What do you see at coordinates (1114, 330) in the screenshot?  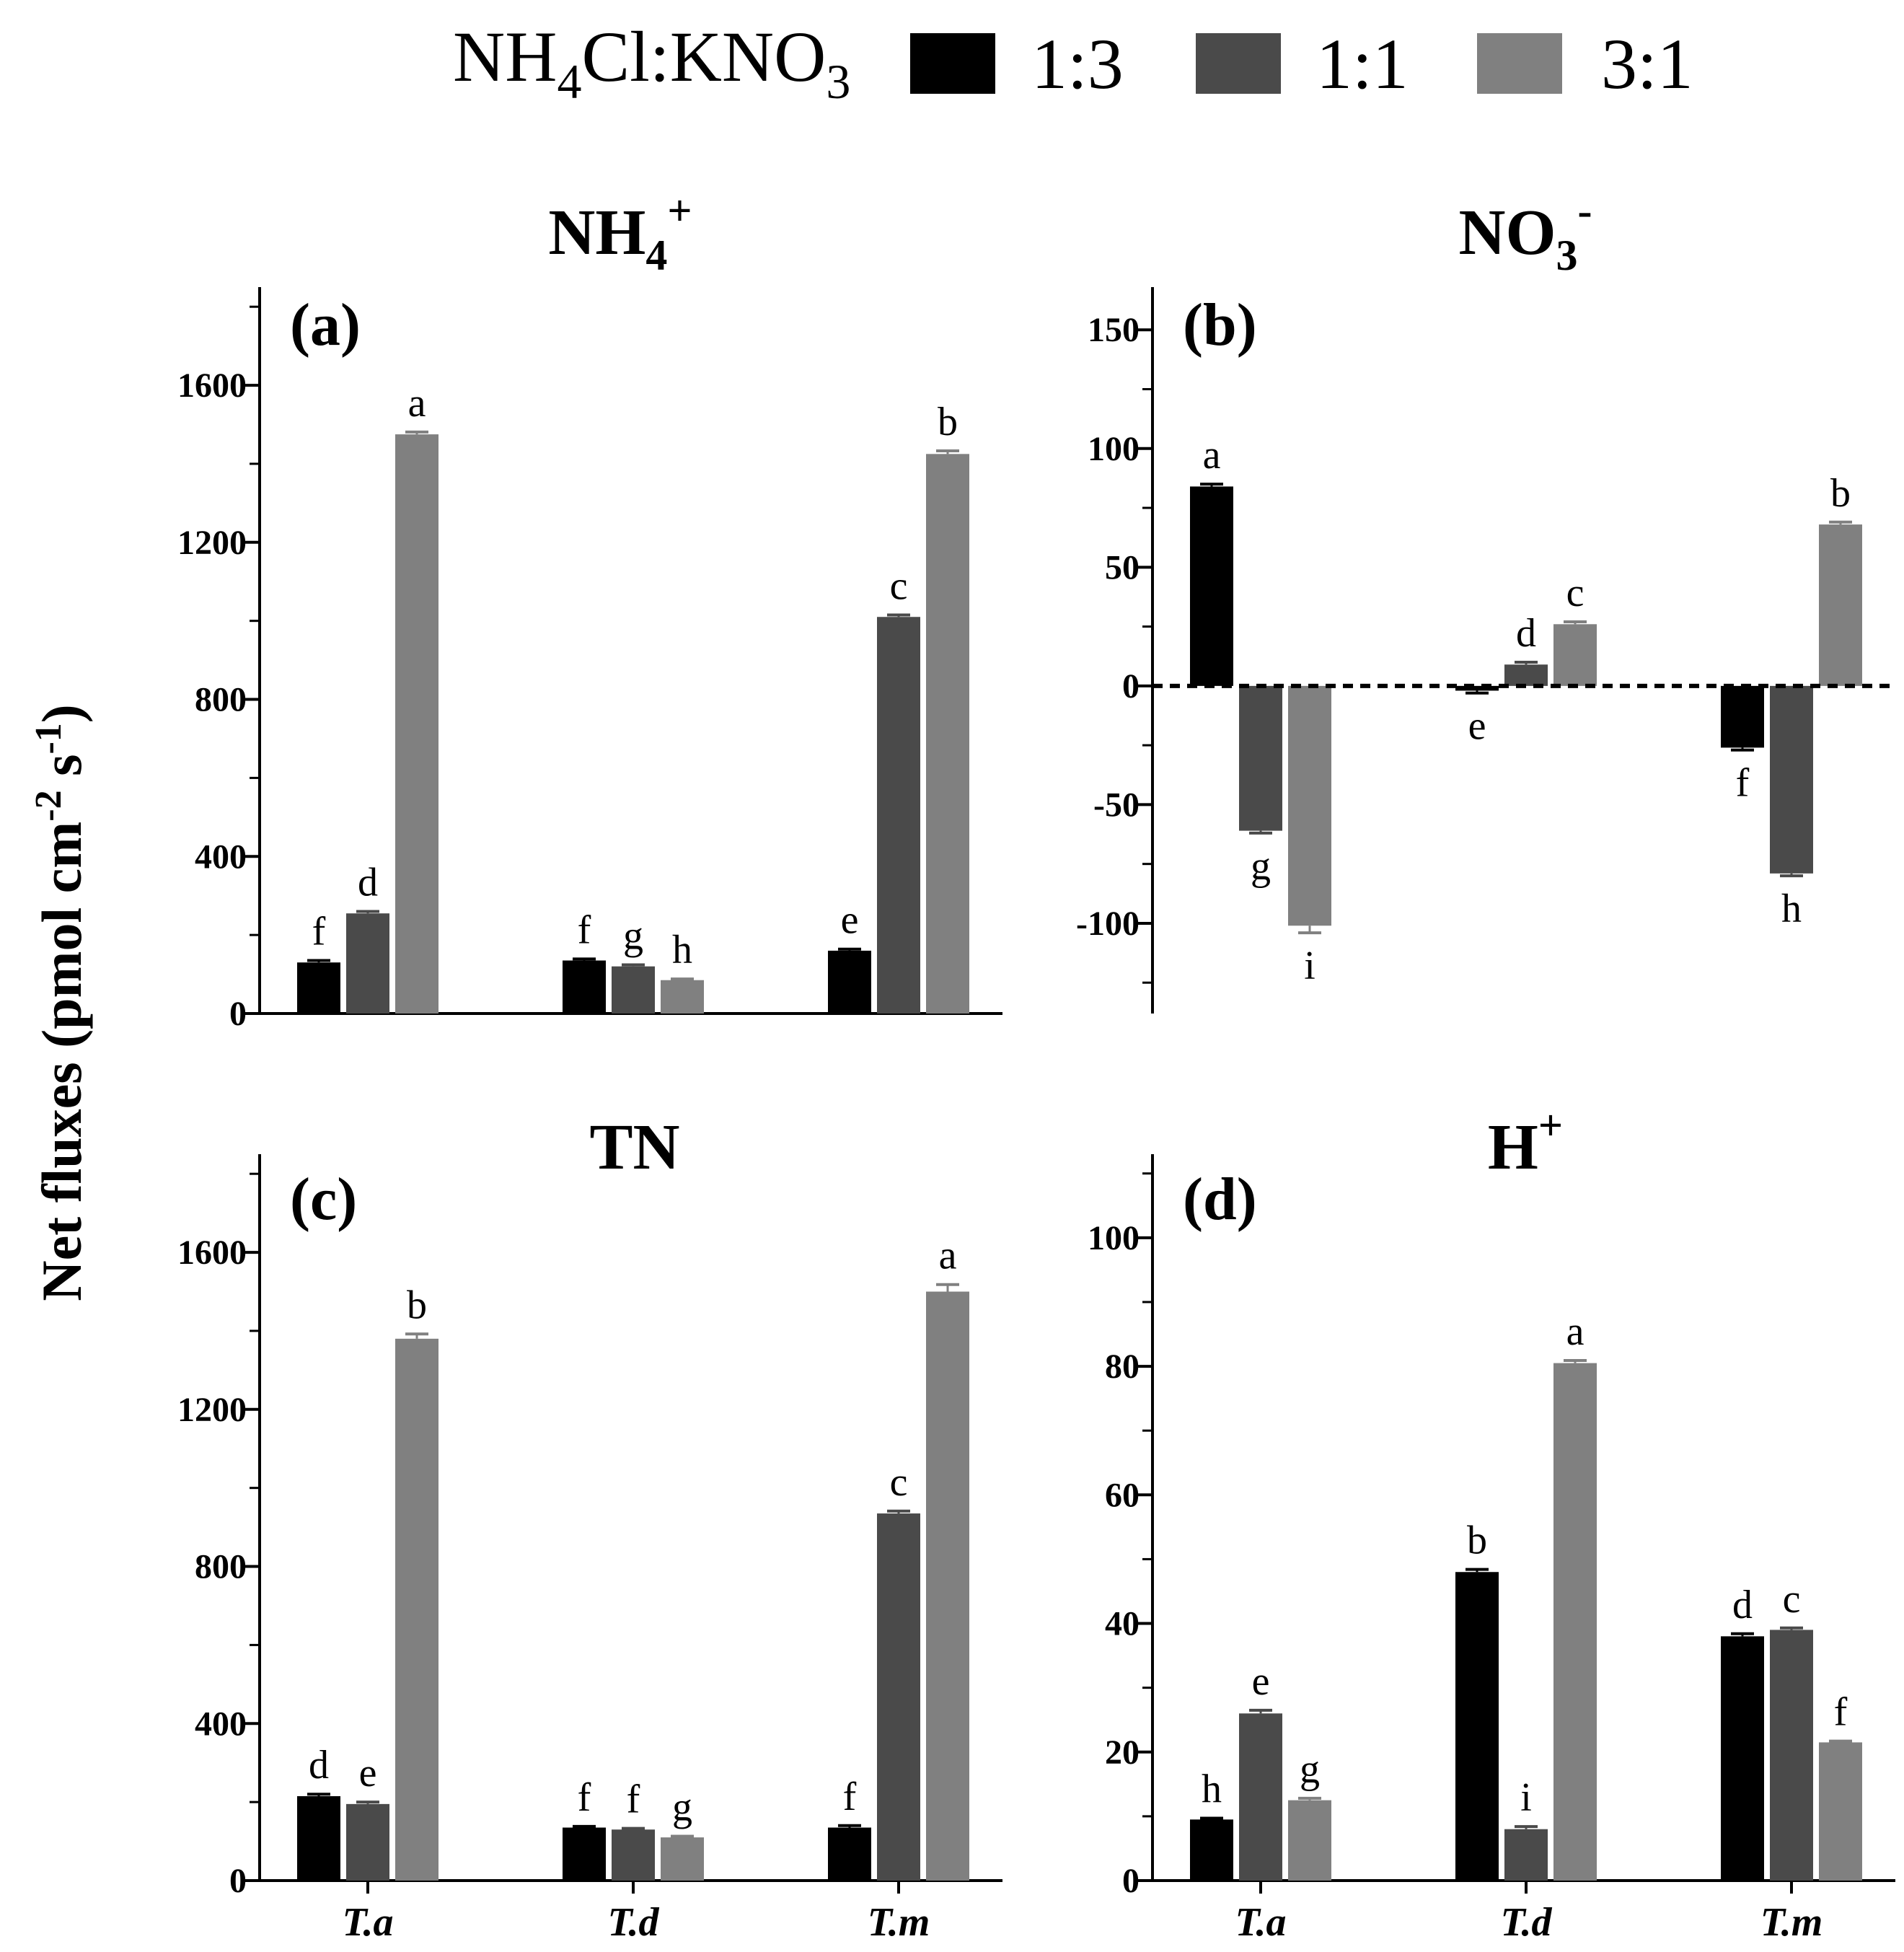 I see `y-tick-label: 150` at bounding box center [1114, 330].